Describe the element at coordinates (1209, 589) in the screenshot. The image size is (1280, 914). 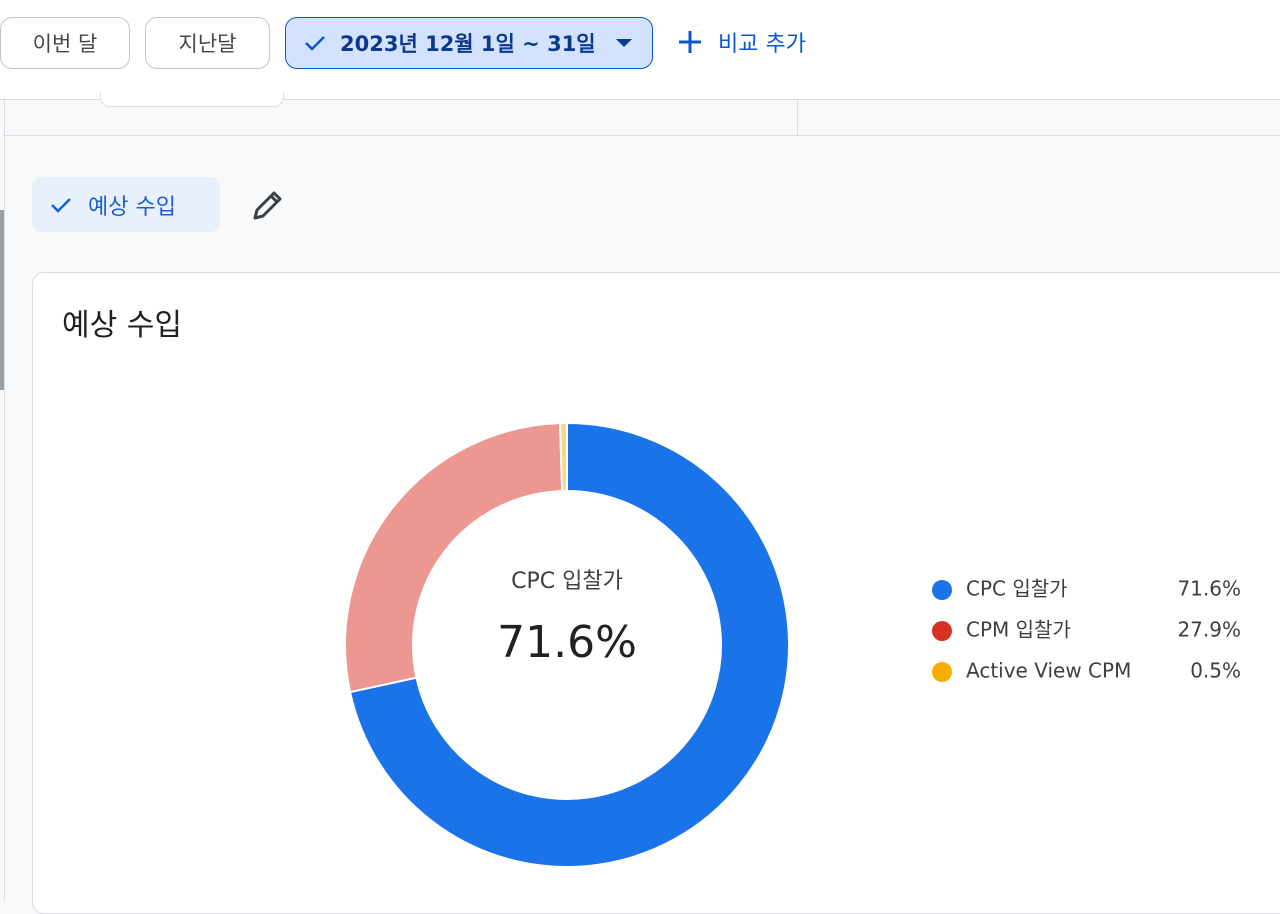
I see `legend-value: 71.6%` at that location.